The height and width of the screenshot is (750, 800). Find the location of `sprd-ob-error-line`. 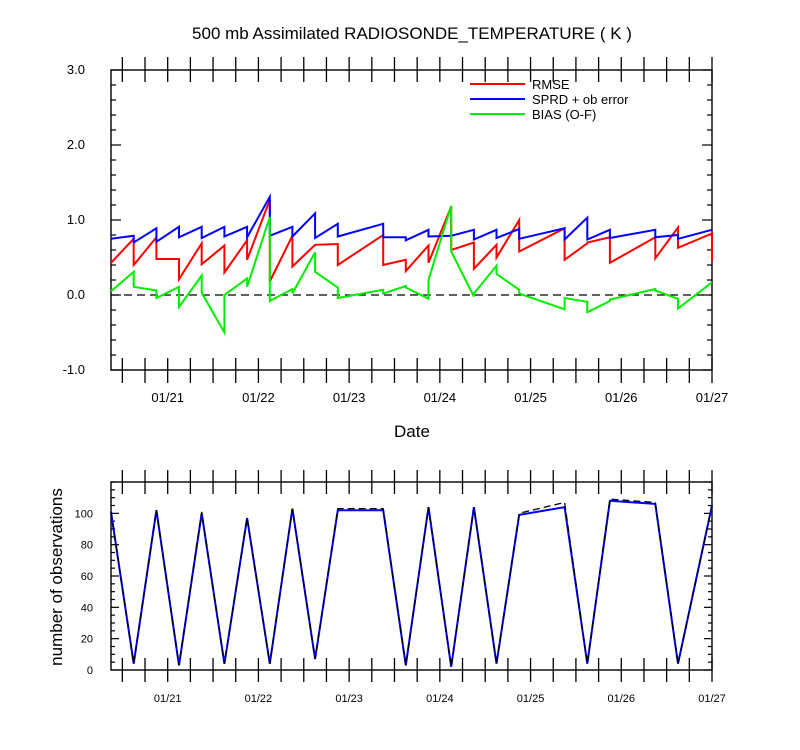

sprd-ob-error-line is located at coordinates (411, 218).